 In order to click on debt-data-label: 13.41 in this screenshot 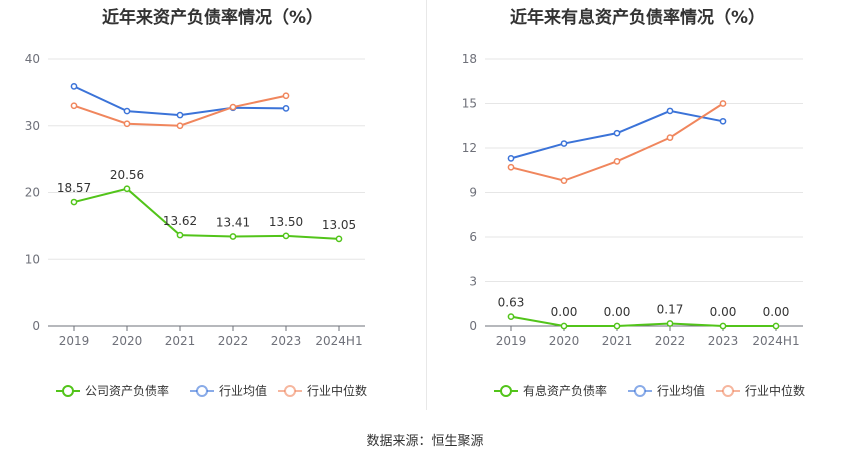, I will do `click(233, 222)`.